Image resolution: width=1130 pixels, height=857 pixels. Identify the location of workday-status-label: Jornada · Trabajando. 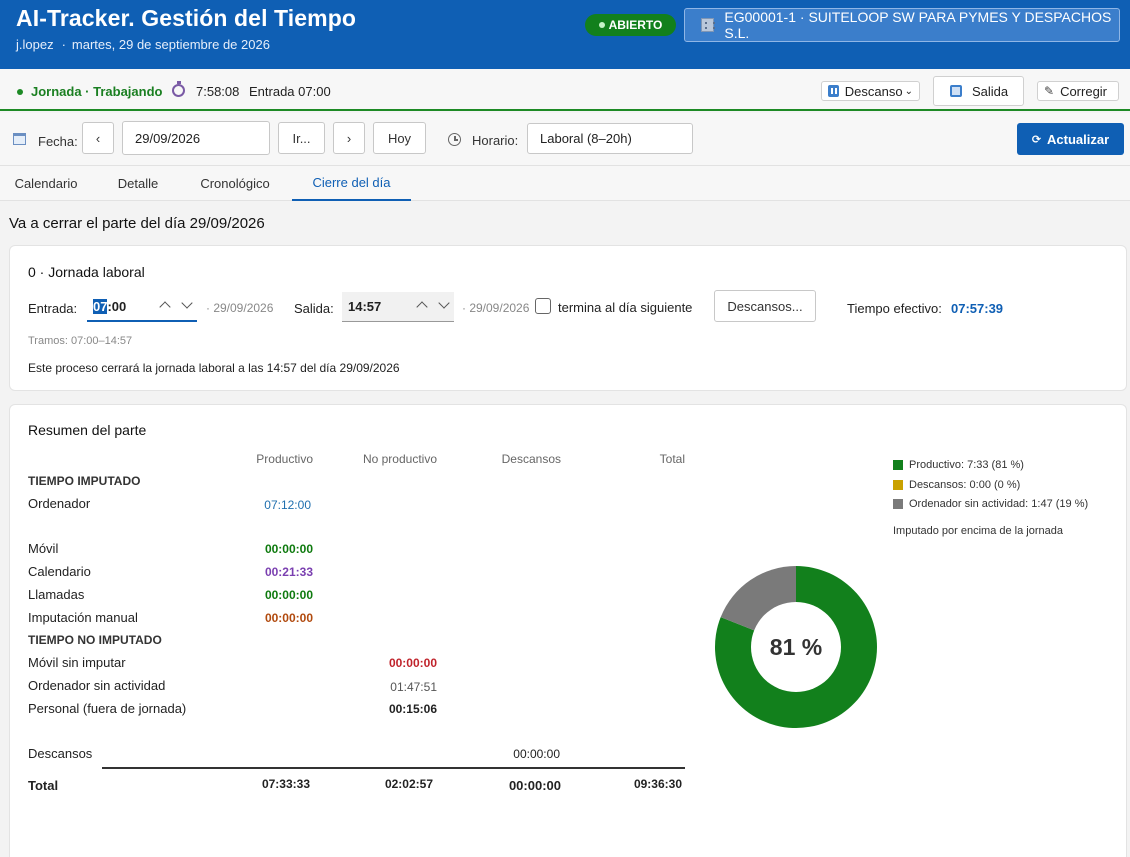
(97, 91).